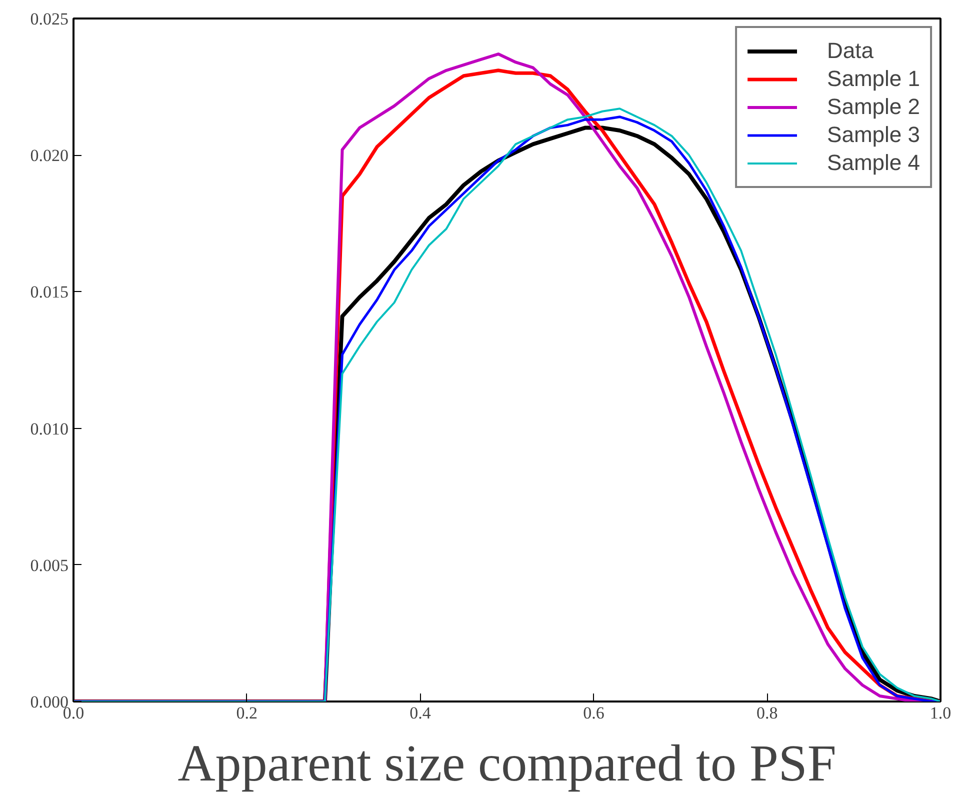  What do you see at coordinates (873, 163) in the screenshot?
I see `legend-label: Sample 4` at bounding box center [873, 163].